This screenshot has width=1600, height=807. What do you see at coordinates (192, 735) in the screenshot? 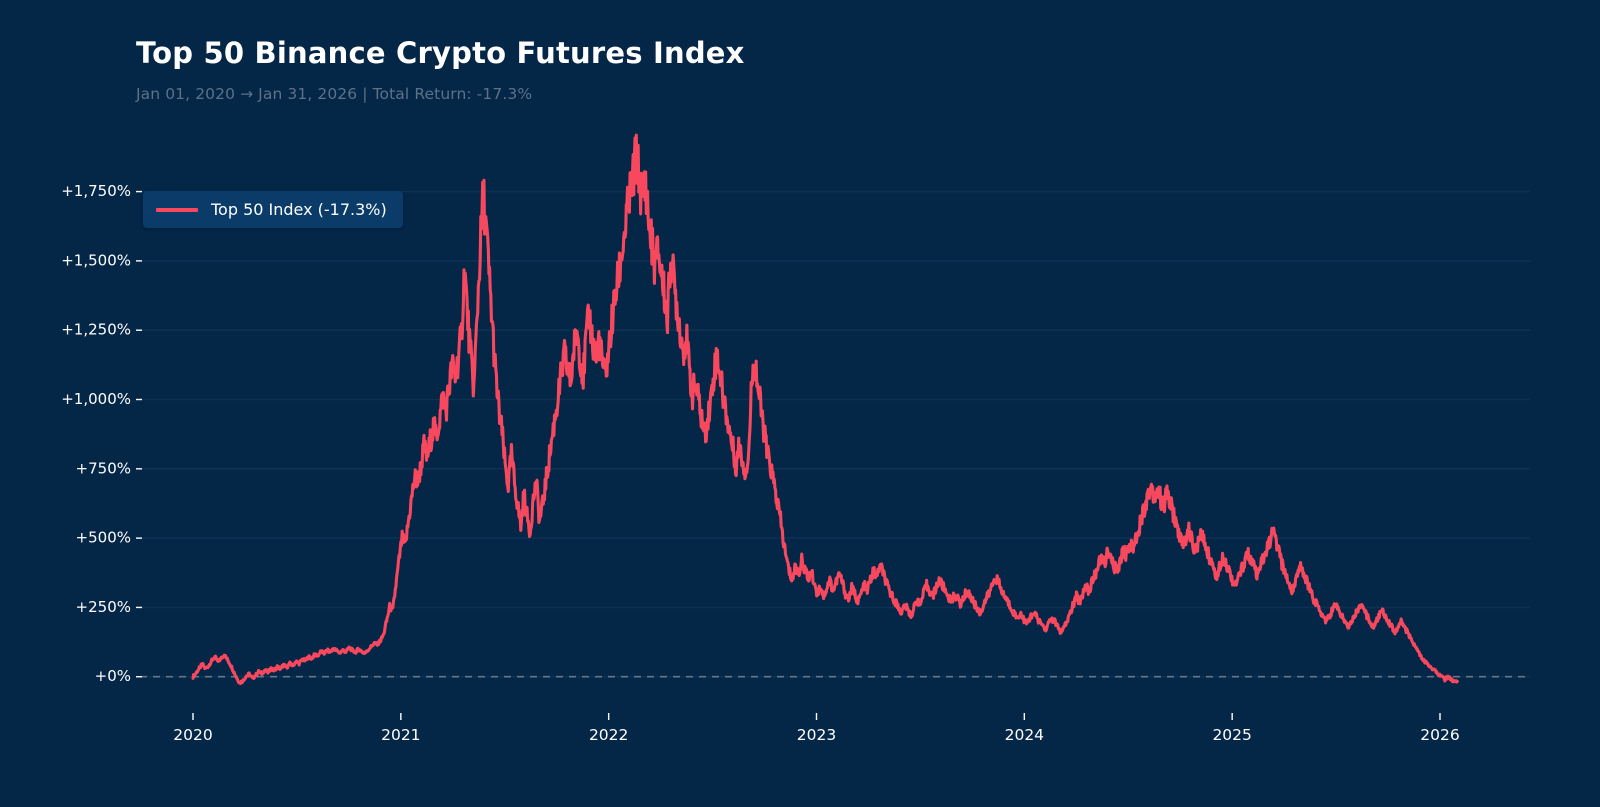
I see `x-axis-tick-label: 2020` at bounding box center [192, 735].